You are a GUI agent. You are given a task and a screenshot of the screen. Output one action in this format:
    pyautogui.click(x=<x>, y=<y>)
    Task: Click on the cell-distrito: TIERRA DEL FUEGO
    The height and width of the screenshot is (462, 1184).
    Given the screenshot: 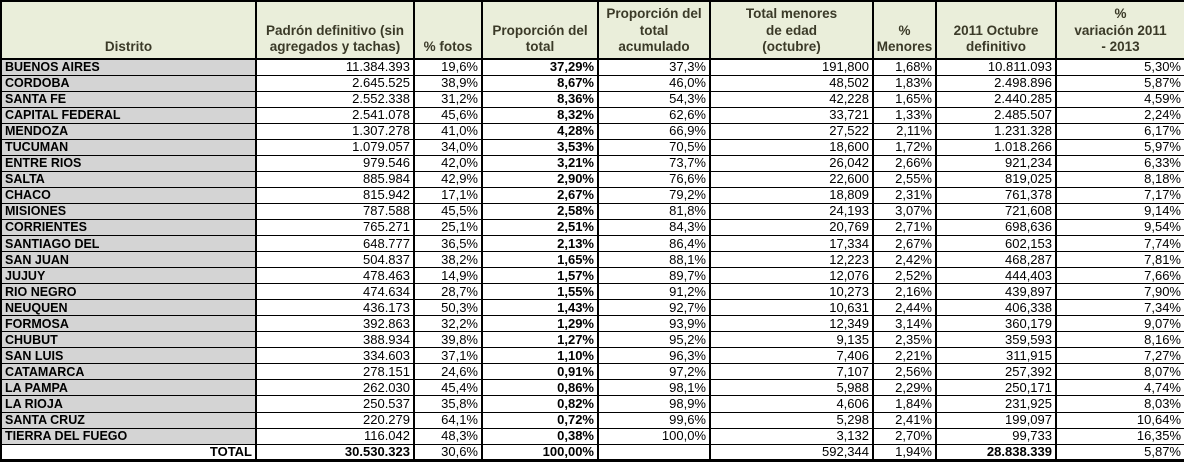 What is the action you would take?
    pyautogui.click(x=128, y=436)
    